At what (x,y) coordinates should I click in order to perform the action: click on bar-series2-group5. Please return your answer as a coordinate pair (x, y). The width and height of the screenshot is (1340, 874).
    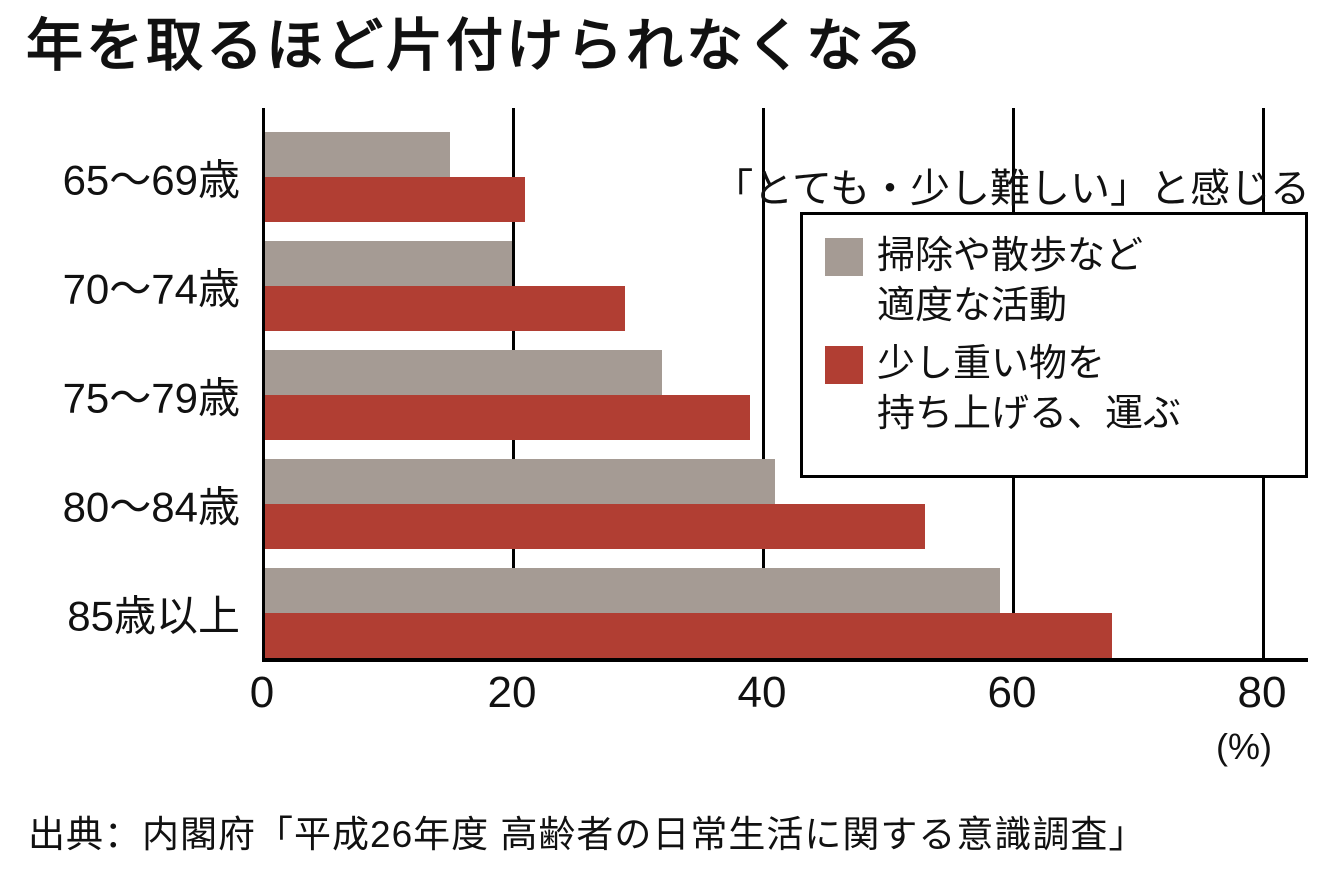
    Looking at the image, I should click on (687, 635).